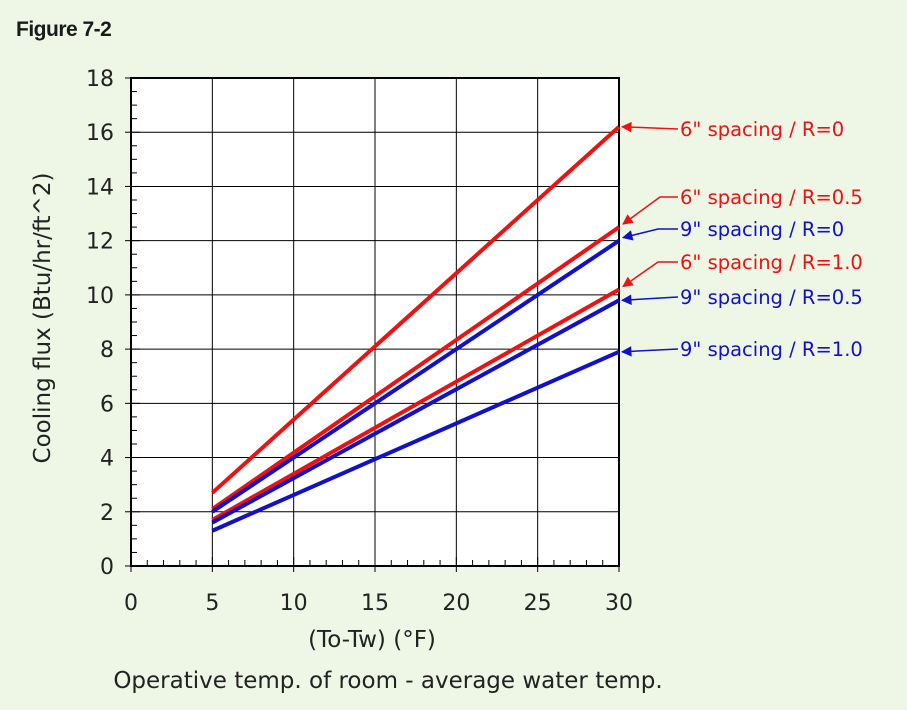 This screenshot has height=710, width=907. What do you see at coordinates (100, 187) in the screenshot?
I see `y-tick-label-14: 14` at bounding box center [100, 187].